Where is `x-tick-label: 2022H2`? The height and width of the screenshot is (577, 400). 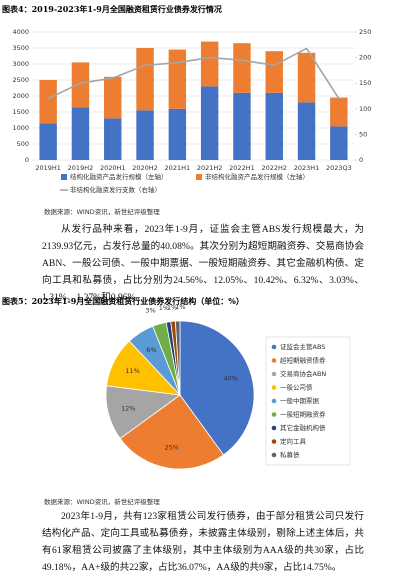
x-tick-label: 2022H2 is located at coordinates (274, 168).